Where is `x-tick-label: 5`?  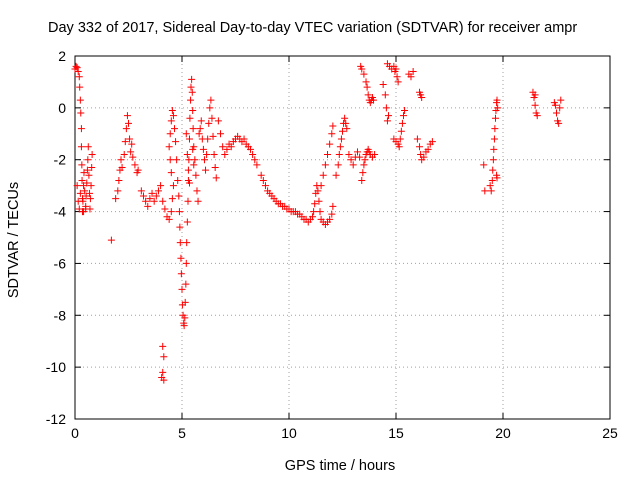
x-tick-label: 5 is located at coordinates (182, 433).